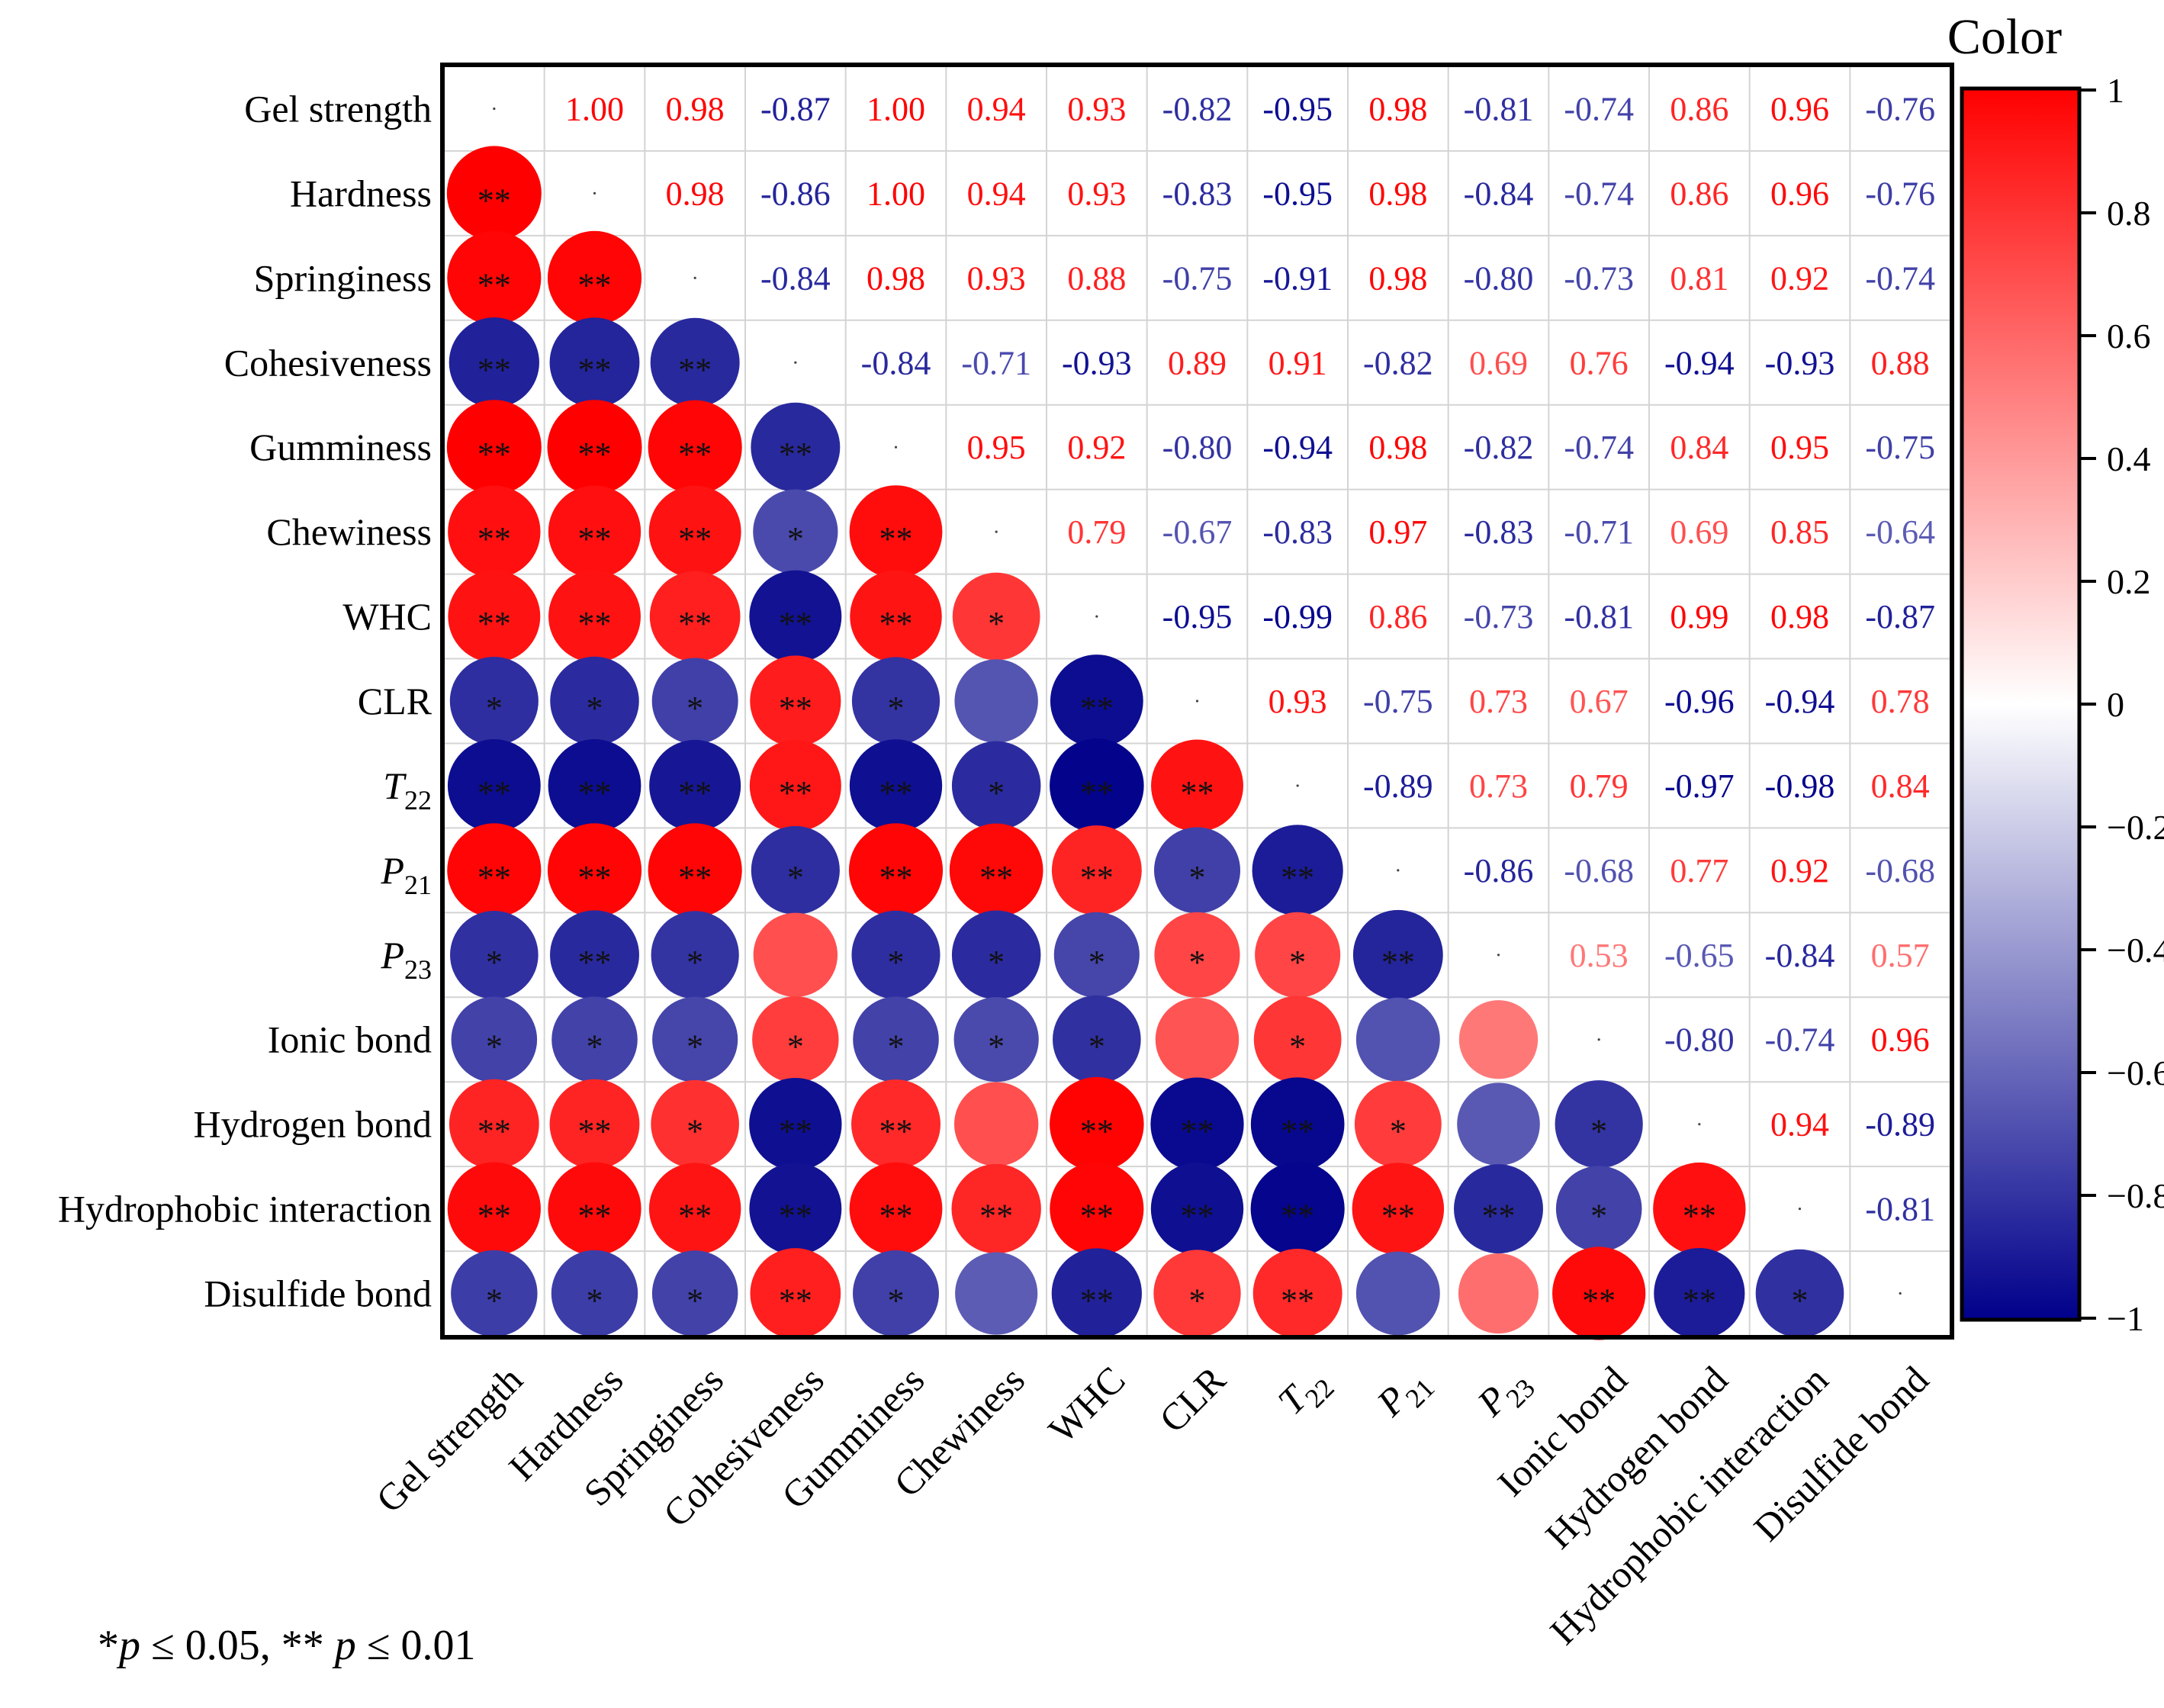  I want to click on column-label-t22: T22, so click(1304, 1393).